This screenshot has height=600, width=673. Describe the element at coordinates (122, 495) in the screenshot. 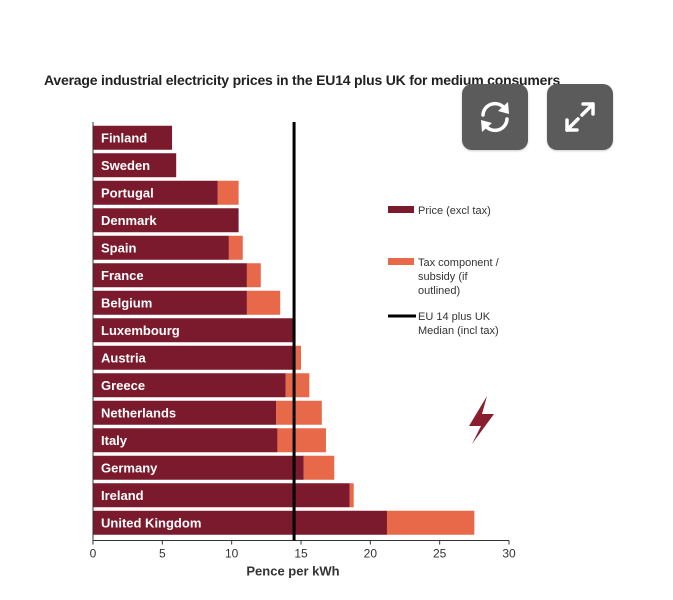

I see `category-label: Ireland` at that location.